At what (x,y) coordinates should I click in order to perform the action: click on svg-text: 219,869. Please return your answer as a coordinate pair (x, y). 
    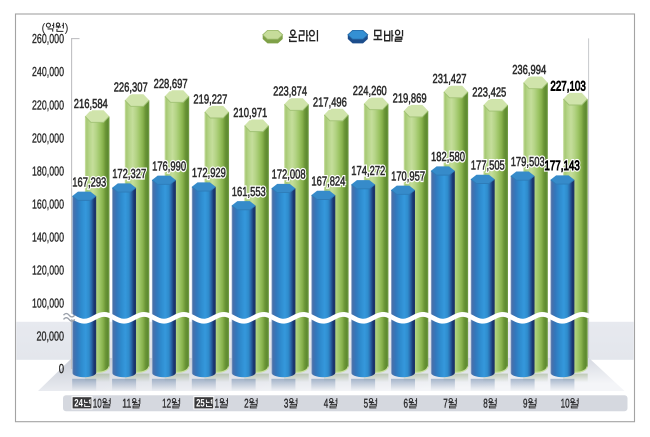
    Looking at the image, I should click on (410, 97).